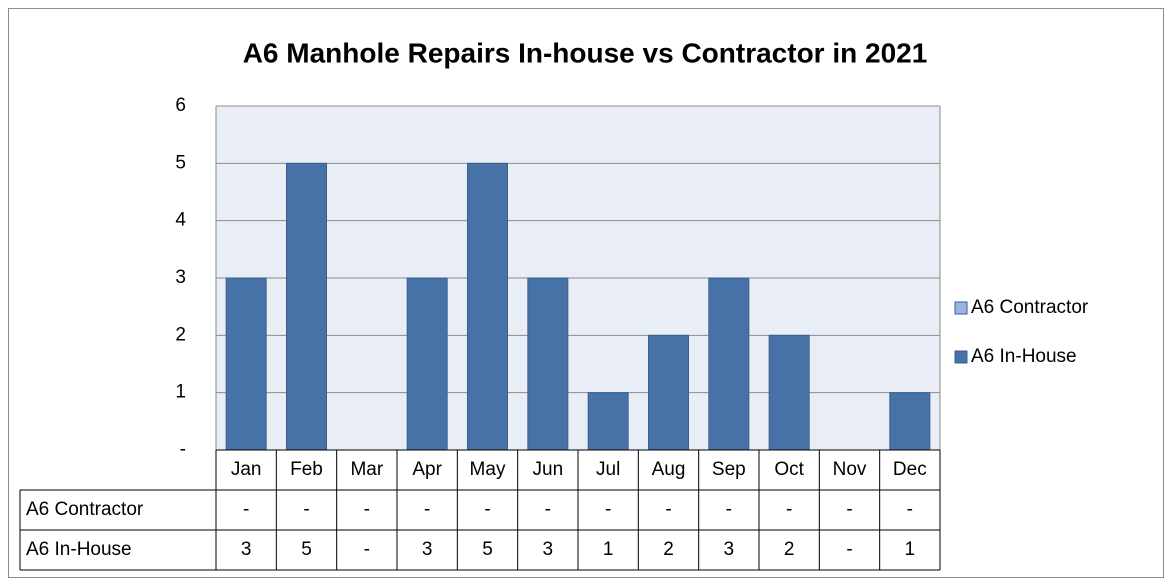 This screenshot has width=1173, height=579. I want to click on x-tick-label: Feb, so click(306, 469).